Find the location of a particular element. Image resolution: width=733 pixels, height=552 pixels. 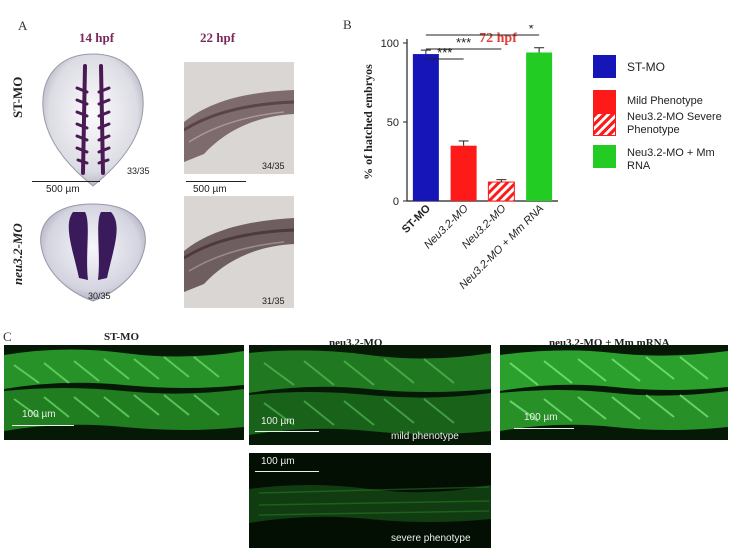

legend-swatch-mild is located at coordinates (604, 101).